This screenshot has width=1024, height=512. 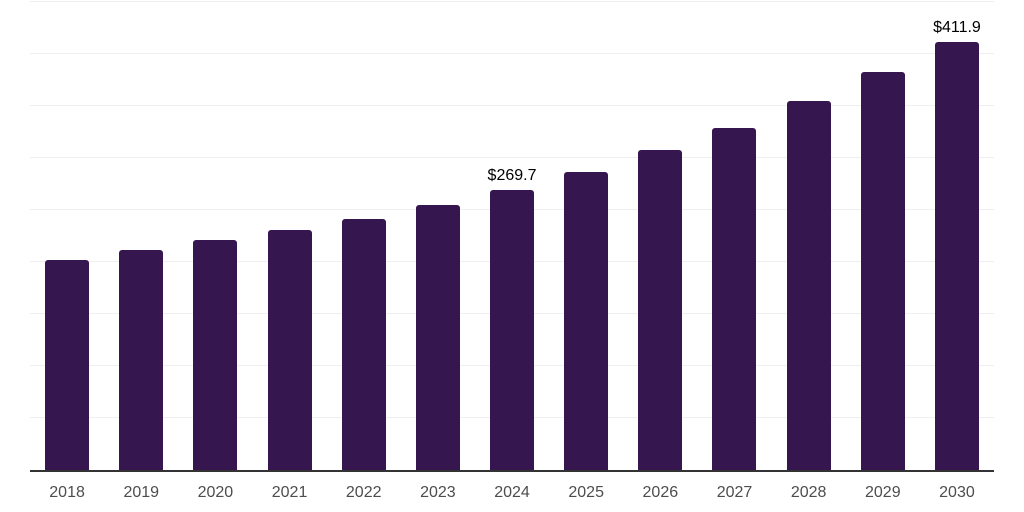 What do you see at coordinates (363, 344) in the screenshot?
I see `bar-2022` at bounding box center [363, 344].